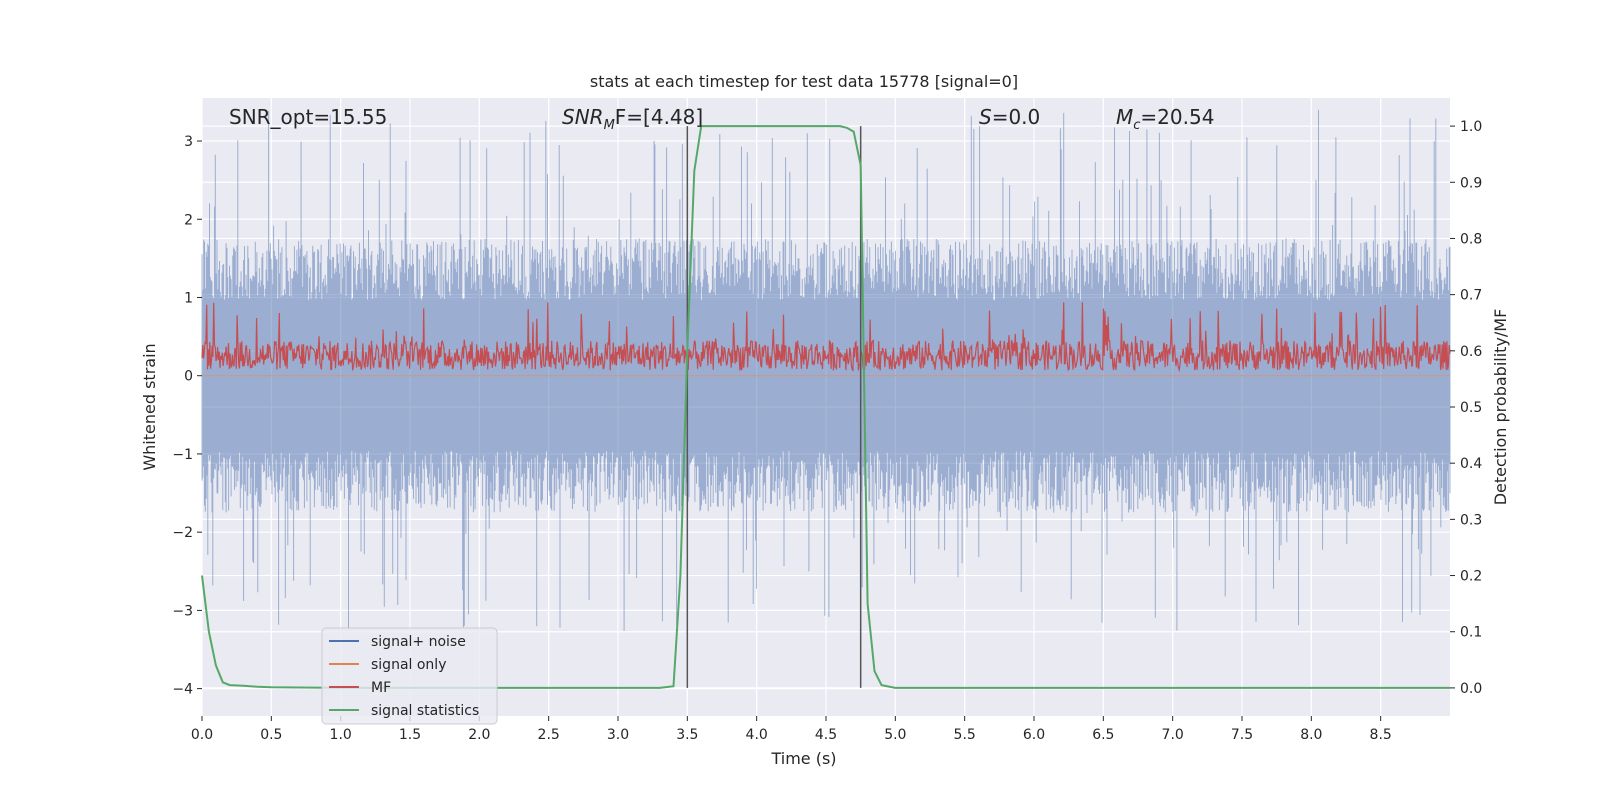  What do you see at coordinates (1311, 735) in the screenshot?
I see `x-tick-label: 8.0` at bounding box center [1311, 735].